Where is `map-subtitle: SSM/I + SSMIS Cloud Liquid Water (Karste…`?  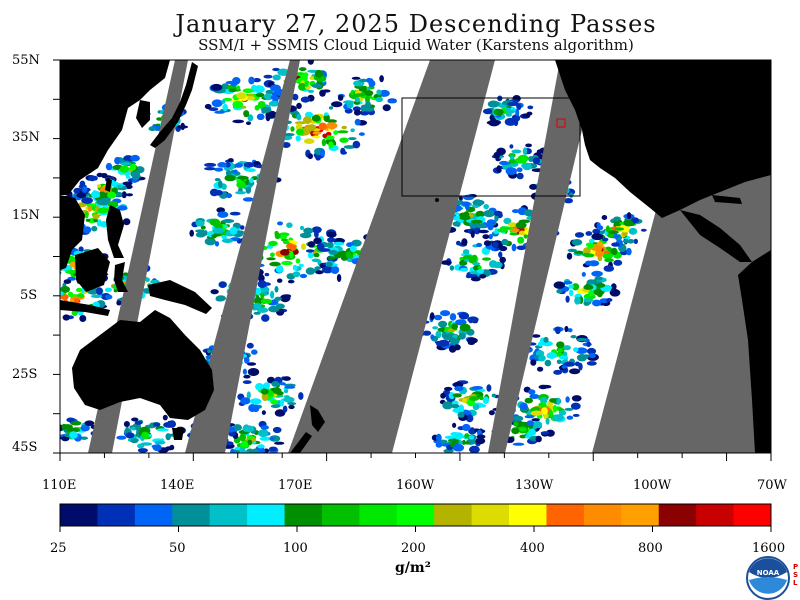 map-subtitle: SSM/I + SSMIS Cloud Liquid Water (Karste… is located at coordinates (416, 45).